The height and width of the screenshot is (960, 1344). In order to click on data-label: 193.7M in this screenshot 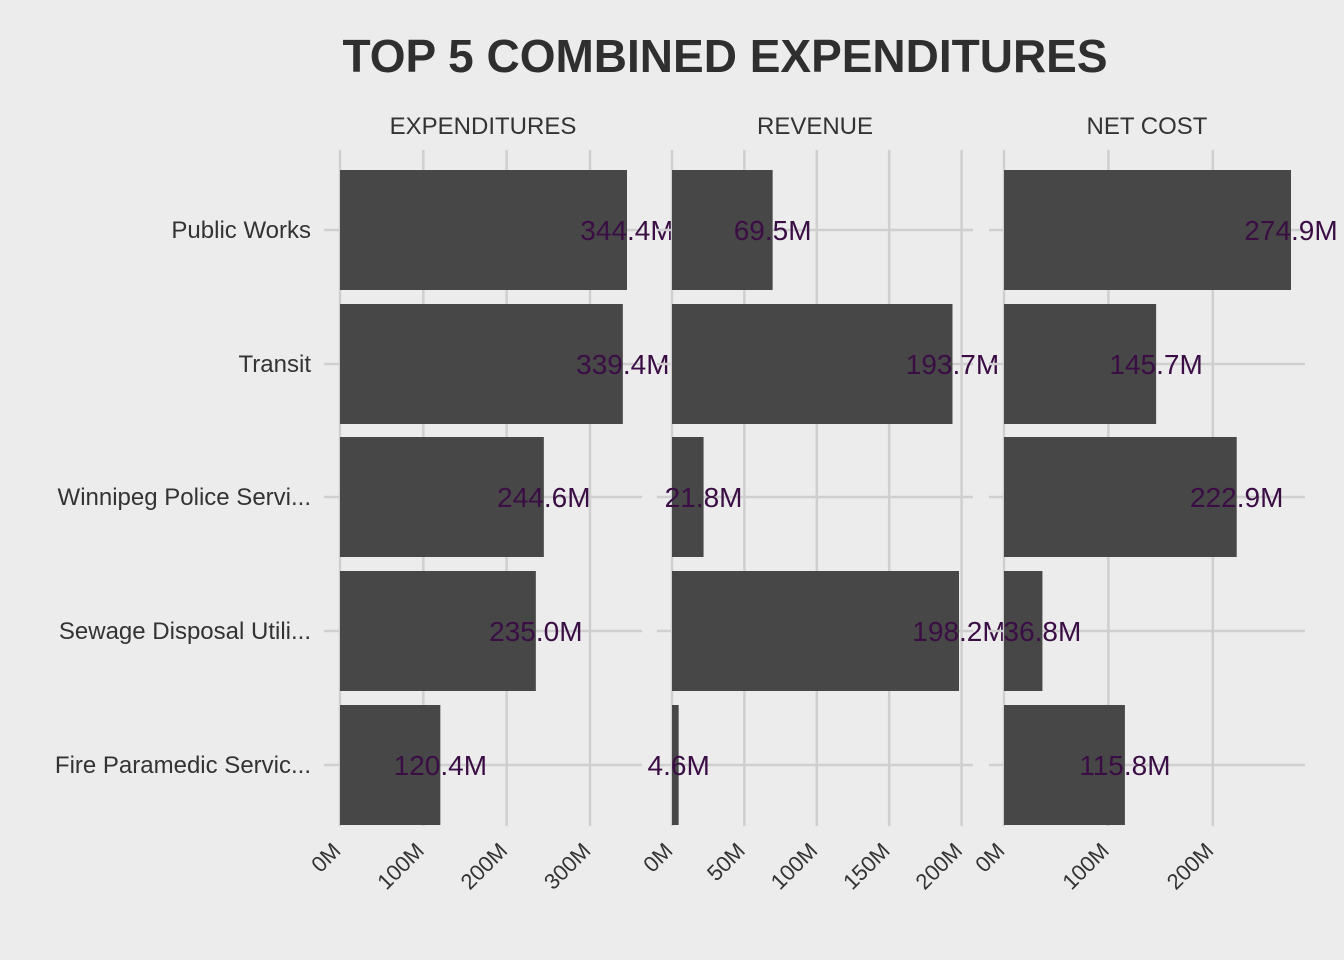, I will do `click(952, 364)`.